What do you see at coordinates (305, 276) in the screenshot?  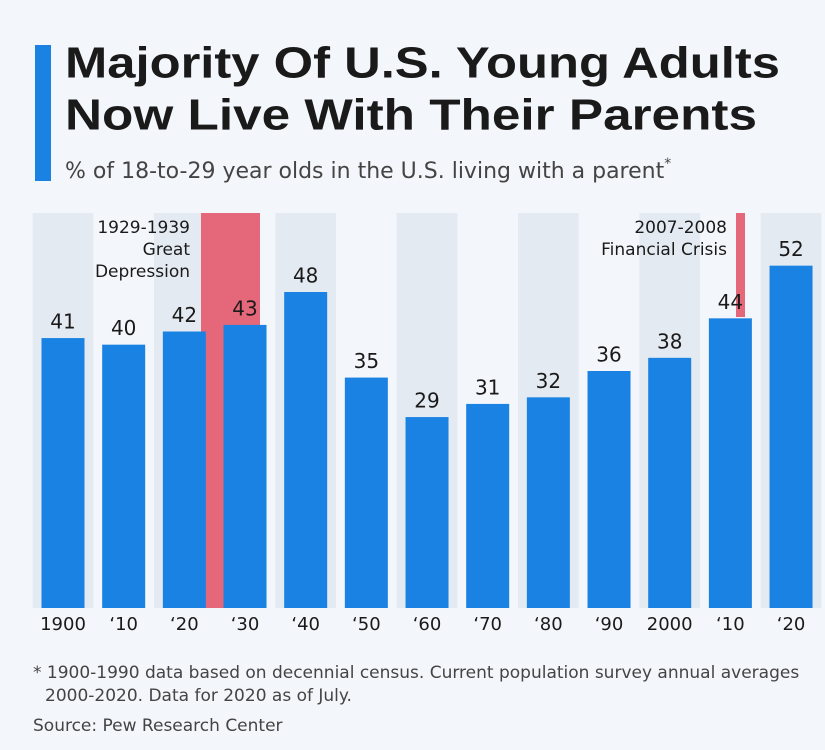 I see `value-label: 48` at bounding box center [305, 276].